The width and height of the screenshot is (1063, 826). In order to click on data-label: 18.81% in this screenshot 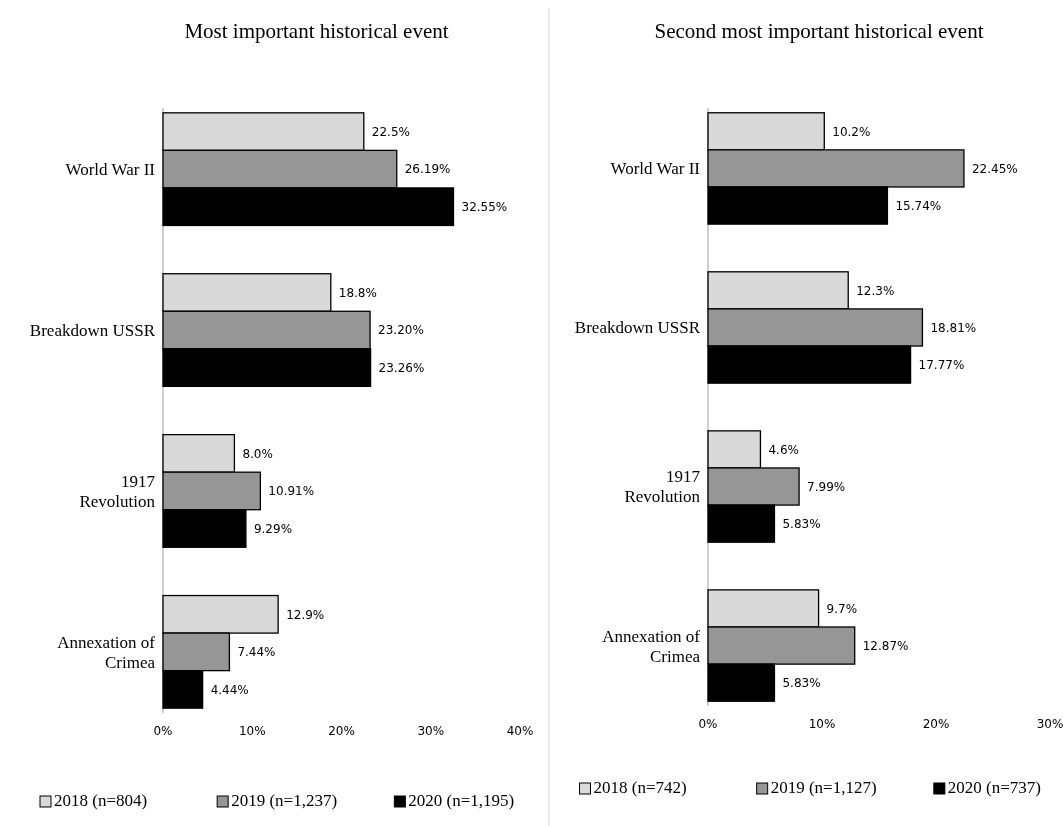, I will do `click(953, 327)`.